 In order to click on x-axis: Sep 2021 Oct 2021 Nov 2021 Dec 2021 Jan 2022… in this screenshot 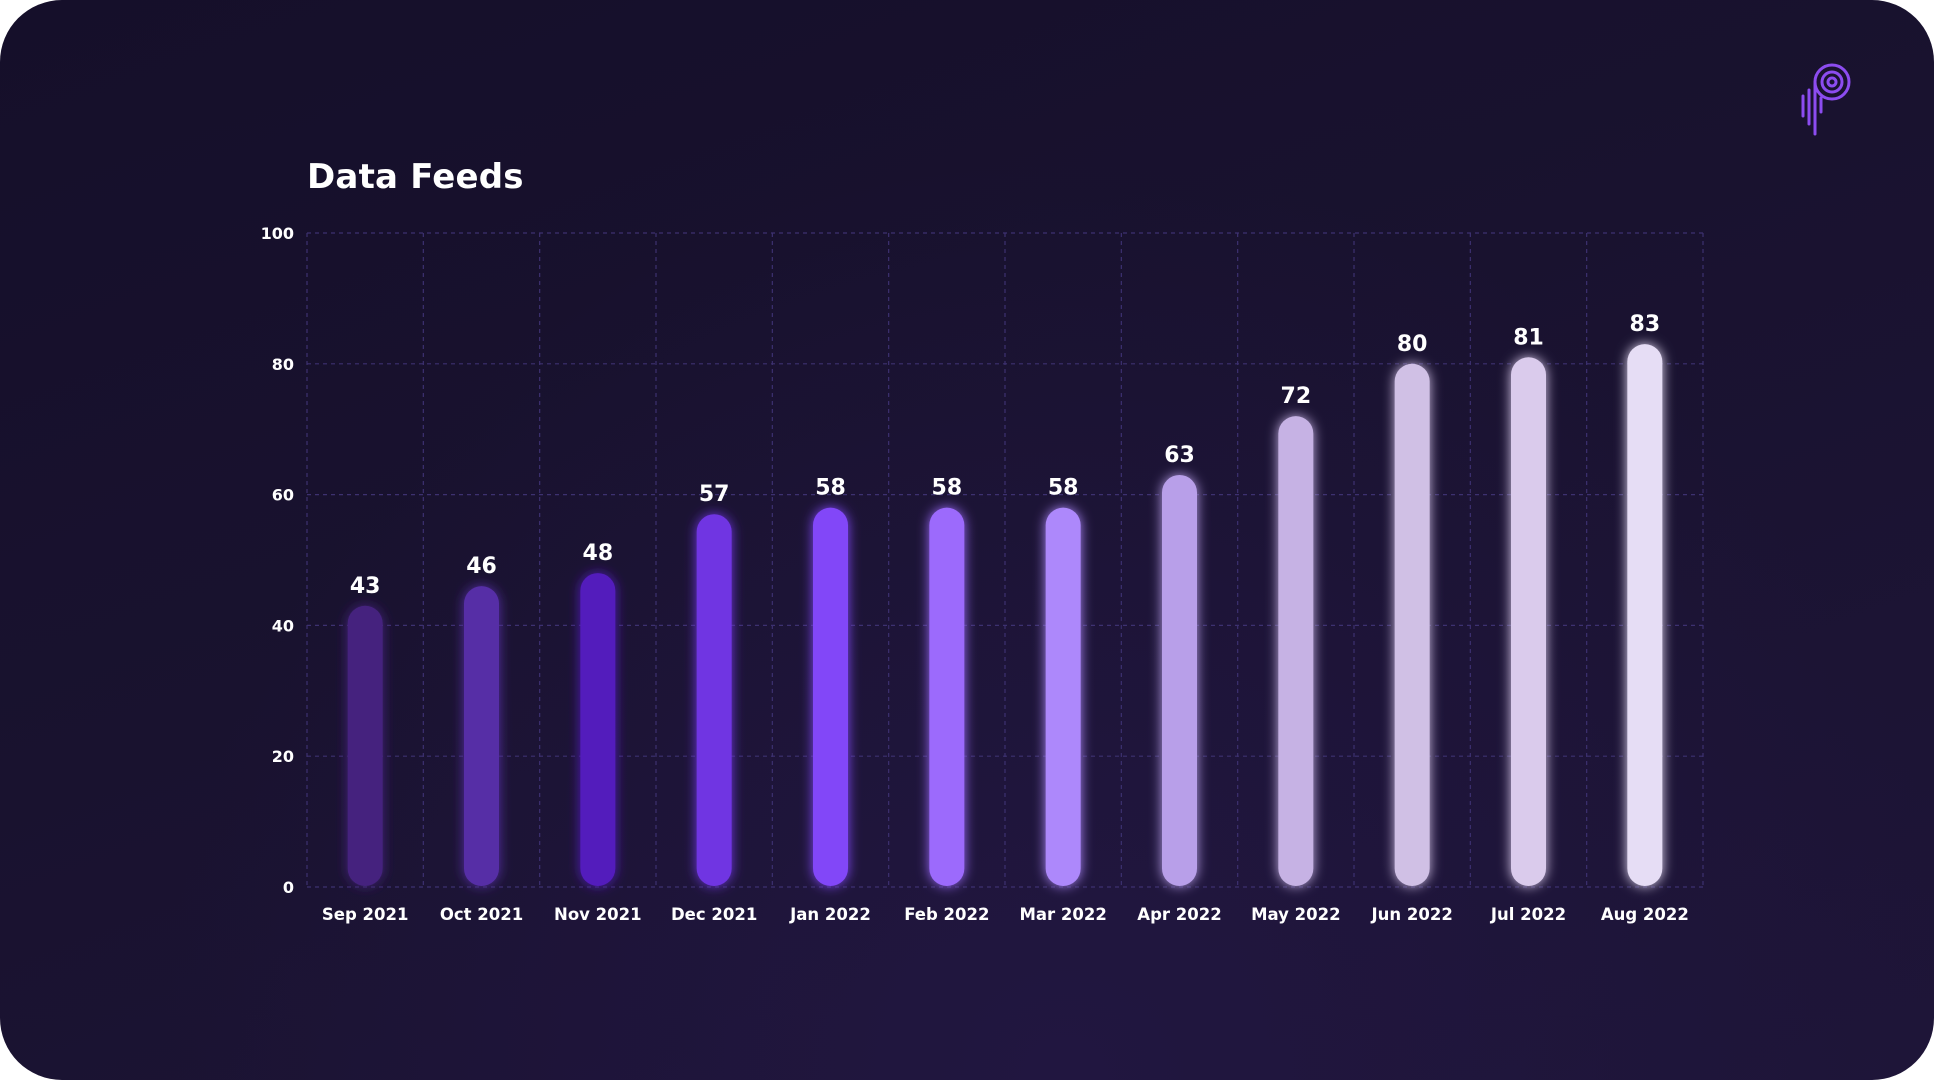, I will do `click(1005, 914)`.